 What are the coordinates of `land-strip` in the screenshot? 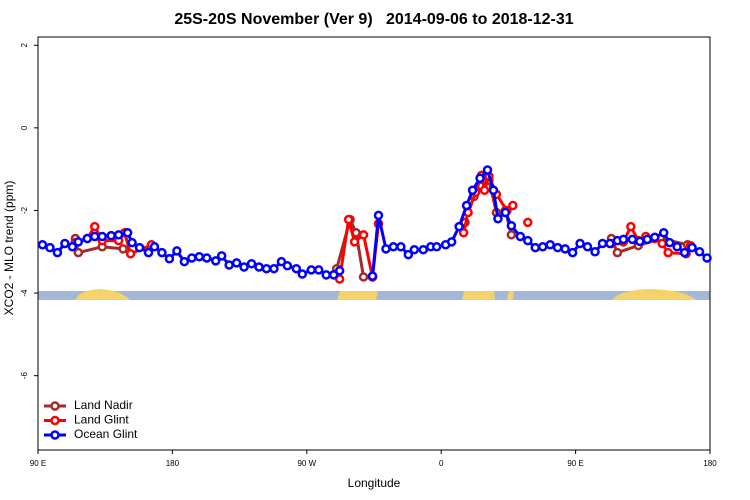 It's located at (374, 294).